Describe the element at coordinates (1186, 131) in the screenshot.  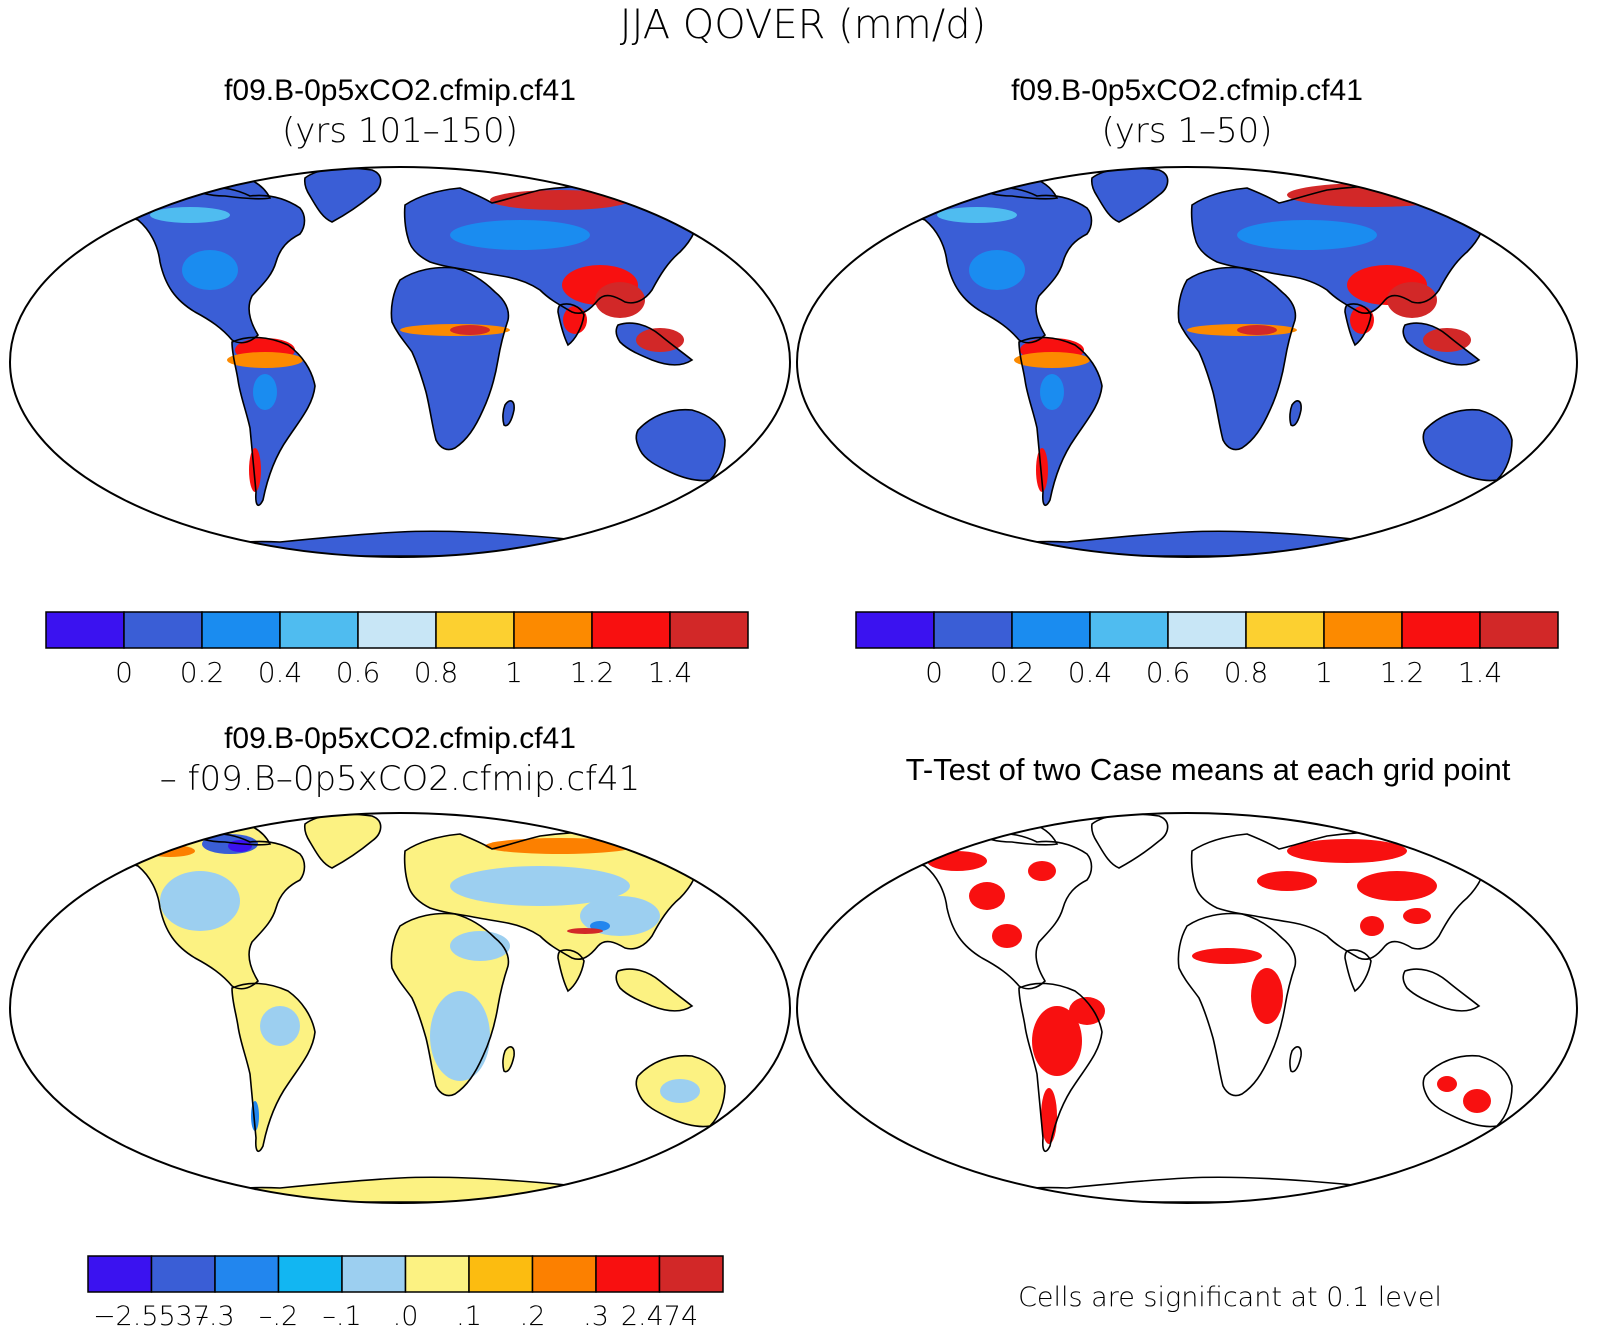
I see `panel-case2-subtitle: (yrs 1–50)` at that location.